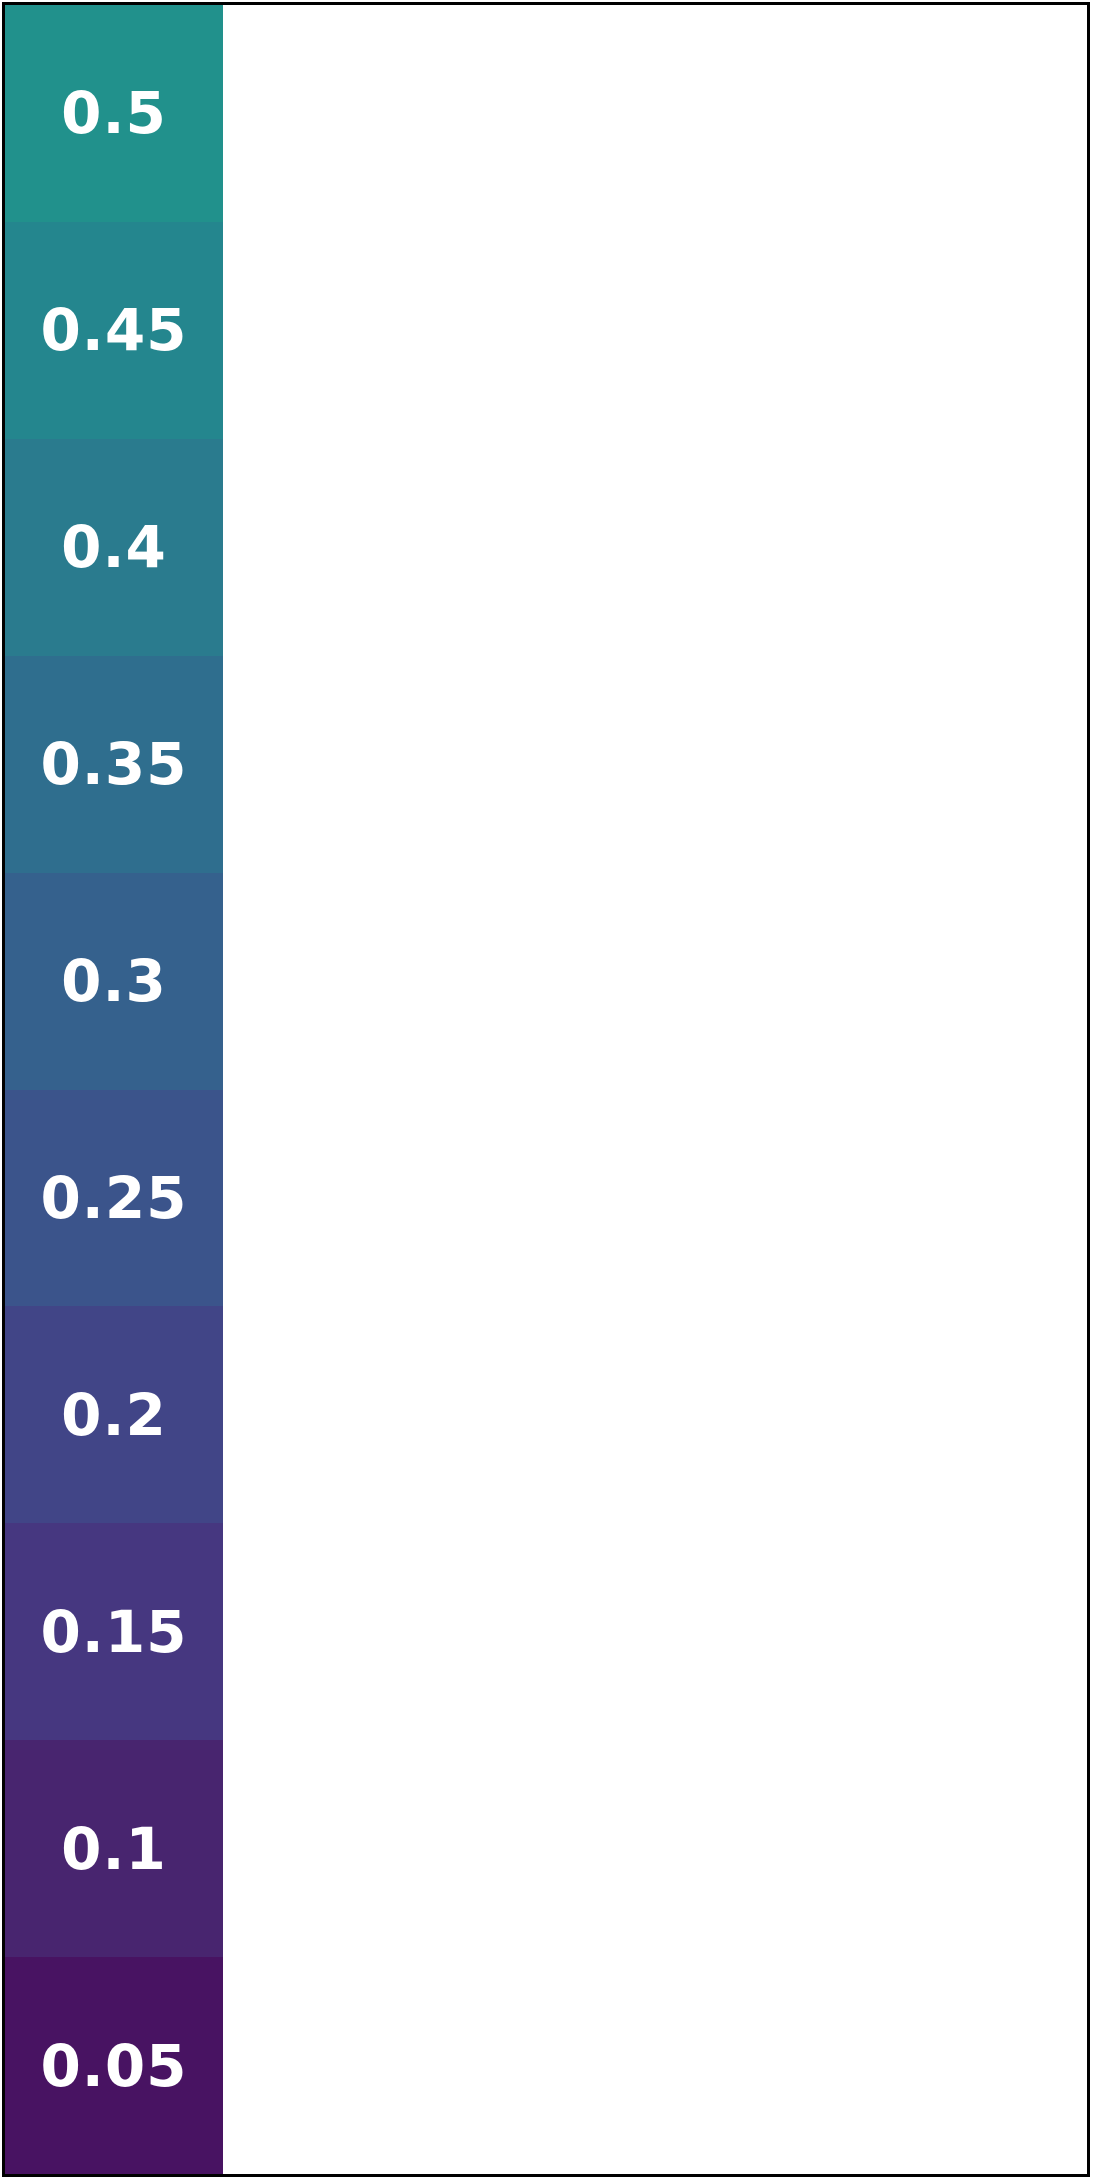  I want to click on colorbar-cell: 0.35, so click(114, 764).